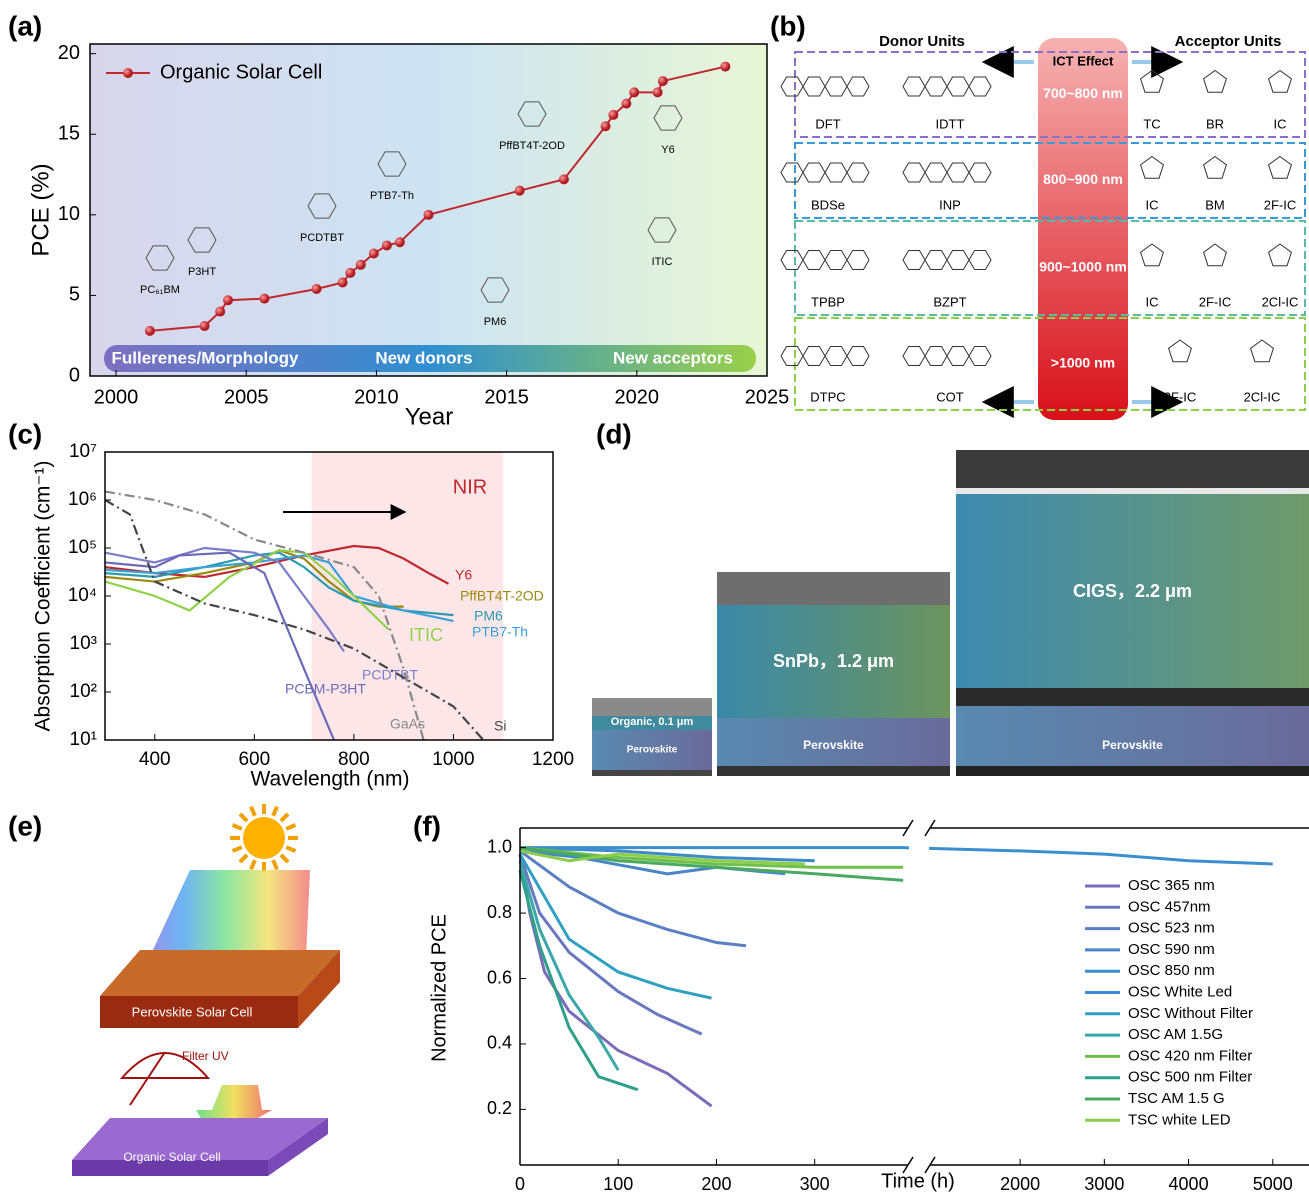  I want to click on legend-label: TSC AM 1.5 G, so click(1176, 1098).